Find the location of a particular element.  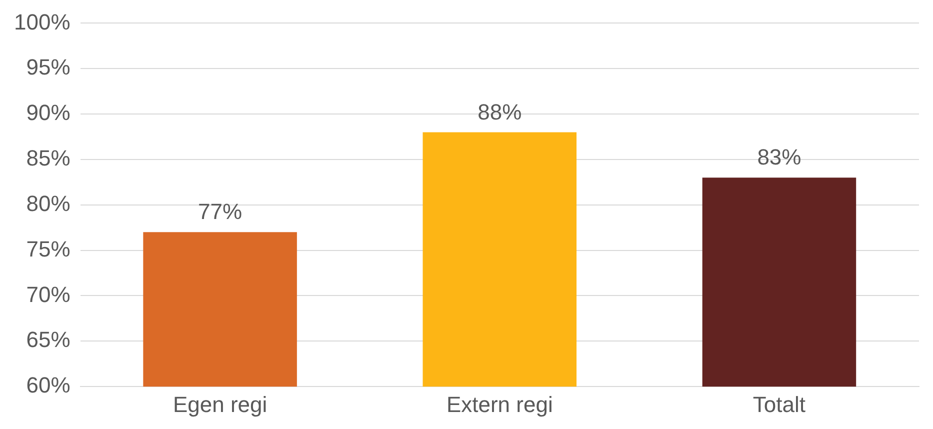

y-tick-label: 65% is located at coordinates (48, 339).